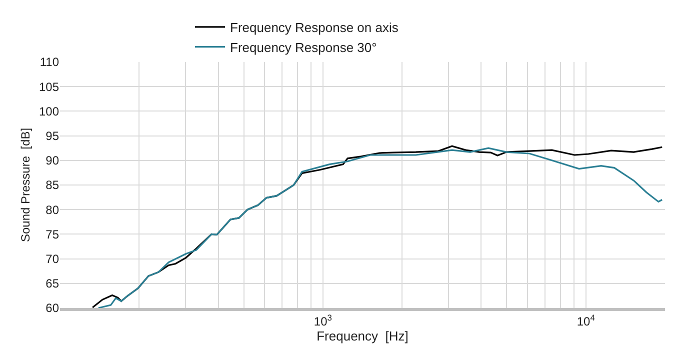  What do you see at coordinates (53, 136) in the screenshot?
I see `y-tick-label: 95` at bounding box center [53, 136].